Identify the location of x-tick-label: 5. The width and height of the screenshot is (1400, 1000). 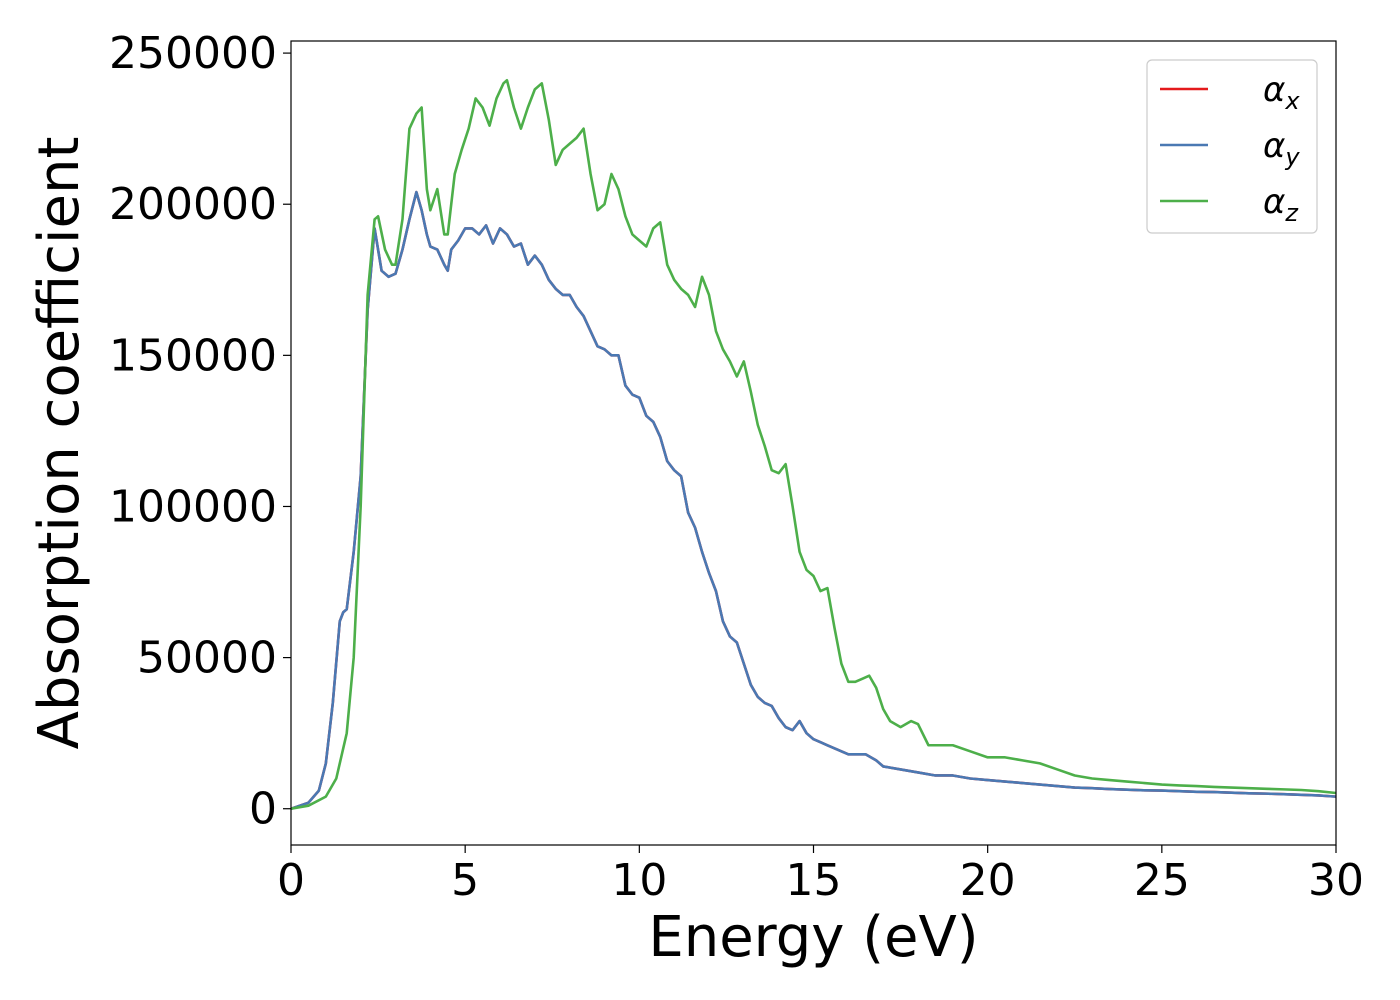
(465, 880).